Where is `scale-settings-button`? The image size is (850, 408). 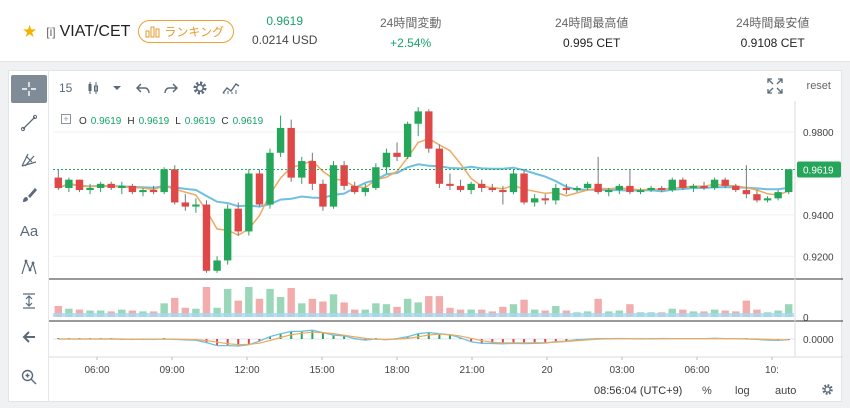
scale-settings-button is located at coordinates (827, 391).